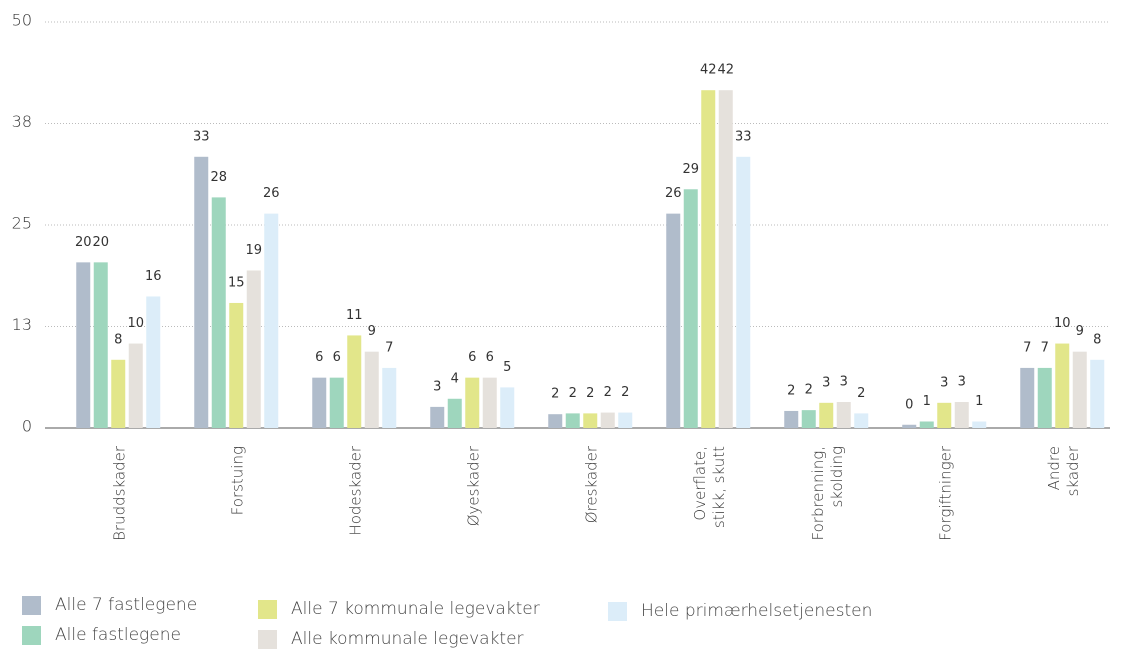  I want to click on data-label: 20, so click(83, 242).